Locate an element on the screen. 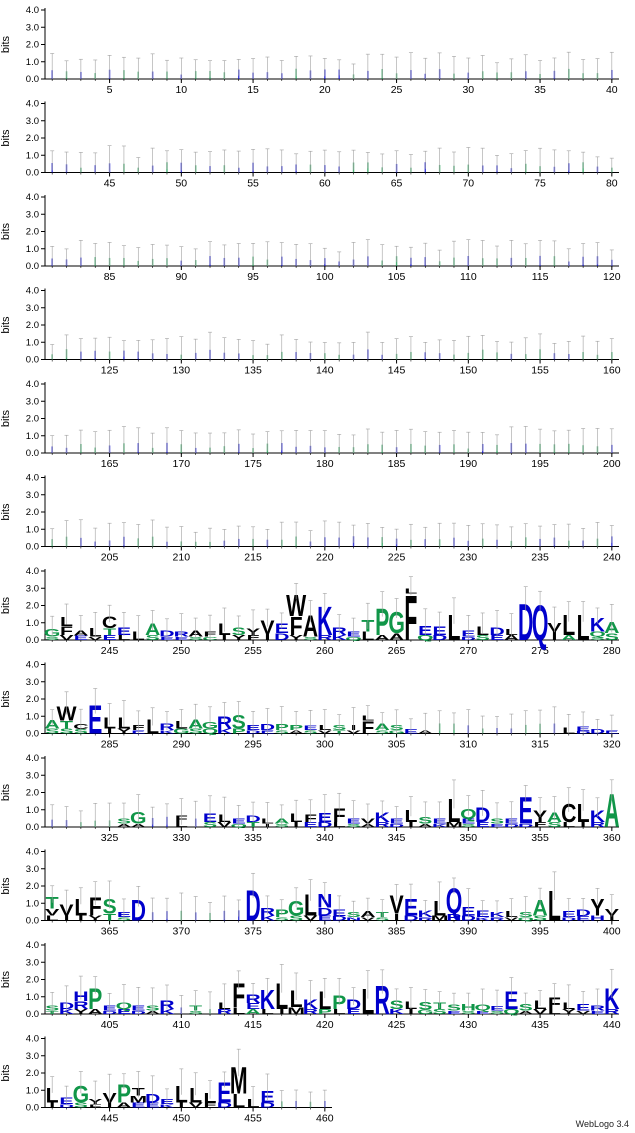 This screenshot has width=635, height=1133. x-tick-label: 90 is located at coordinates (181, 277).